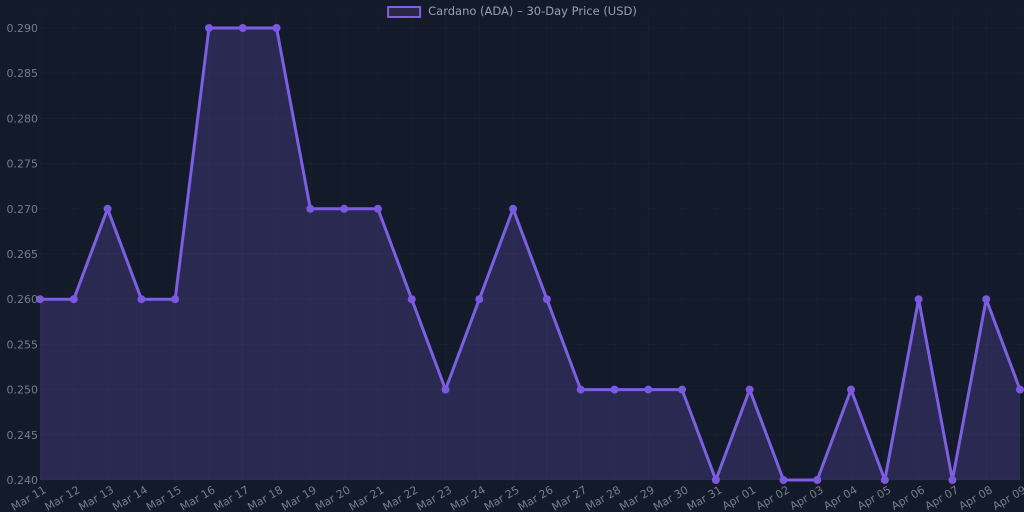 The height and width of the screenshot is (512, 1024). I want to click on y-tick-label: 0.270, so click(23, 209).